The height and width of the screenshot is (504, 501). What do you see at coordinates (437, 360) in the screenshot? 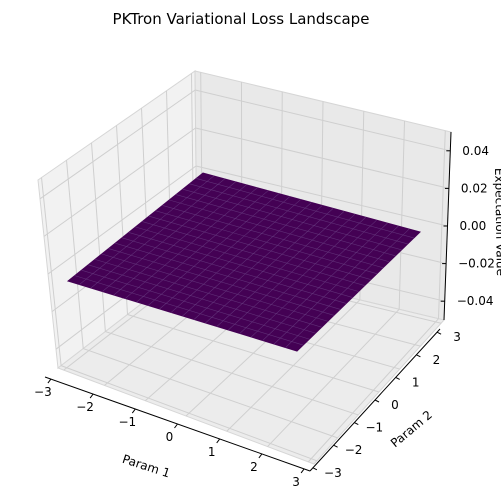
I see `y-tick-label: 2` at bounding box center [437, 360].